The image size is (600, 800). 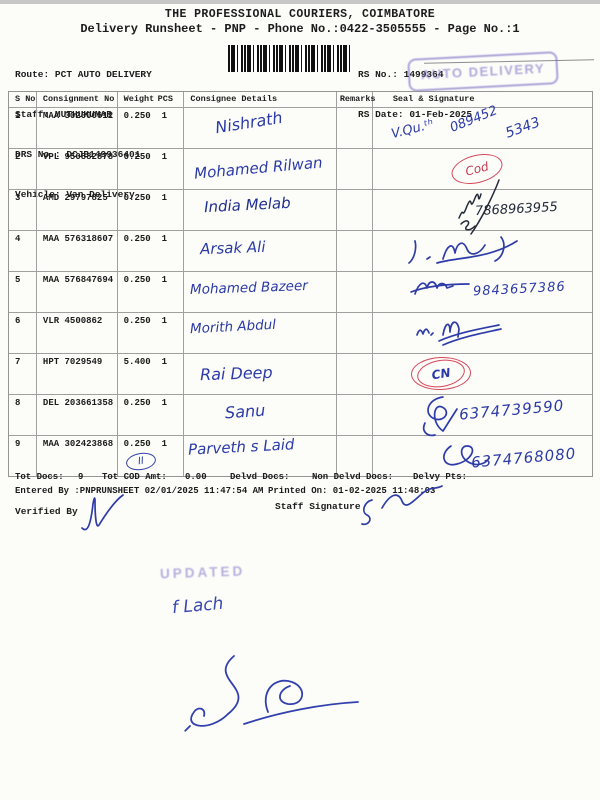 I want to click on weight-value: 5.400, so click(x=137, y=362).